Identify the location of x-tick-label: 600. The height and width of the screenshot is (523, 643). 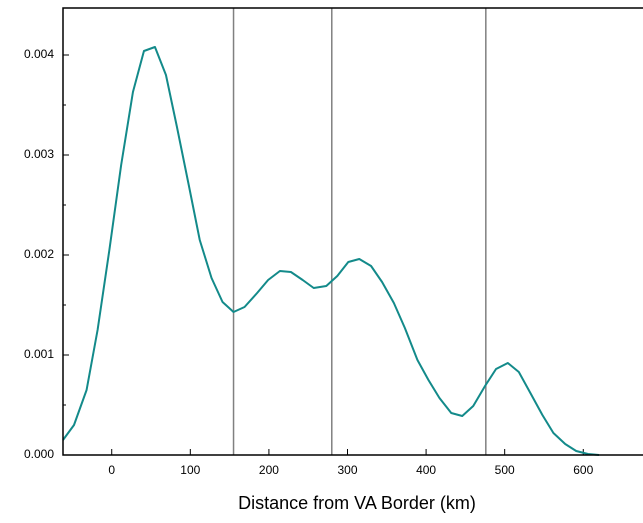
(583, 470).